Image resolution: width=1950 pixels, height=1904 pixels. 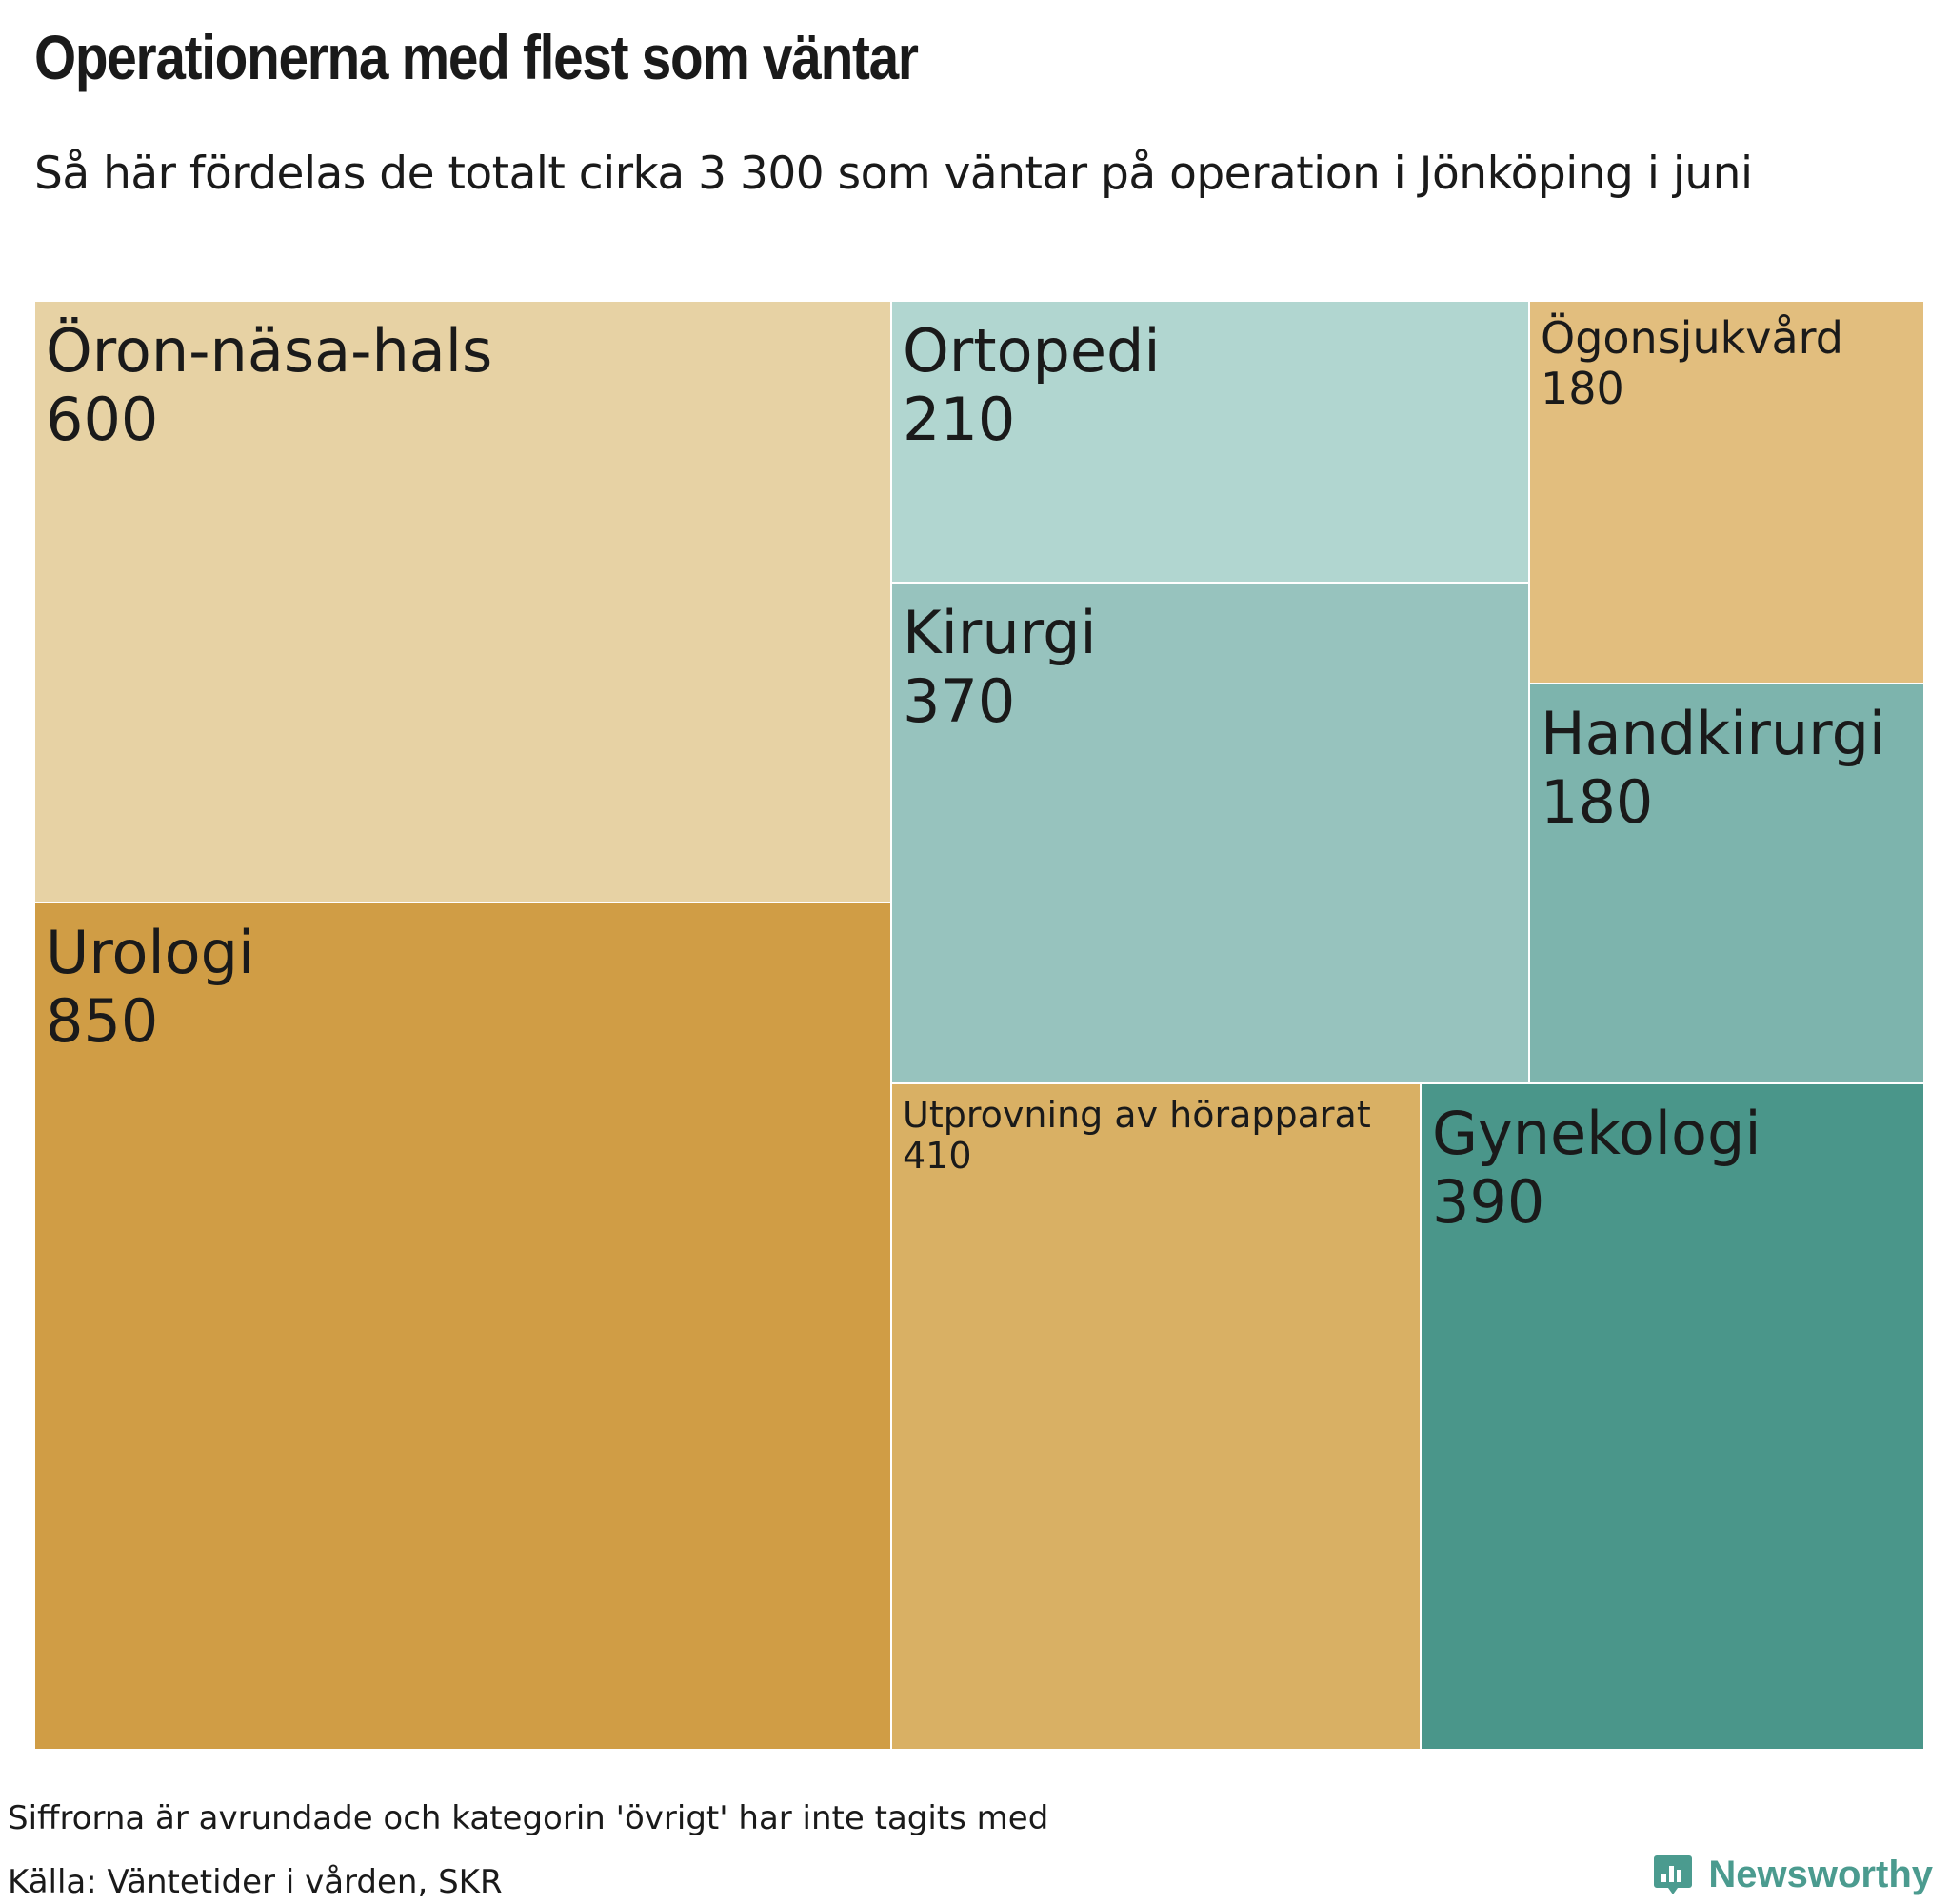 I want to click on treemap-label: Urologi, so click(x=150, y=952).